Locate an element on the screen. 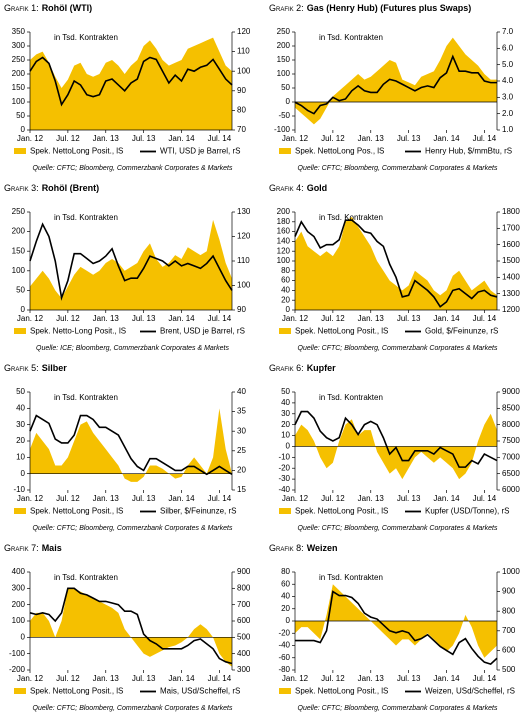 Image resolution: width=530 pixels, height=719 pixels. y2-tick-label: 3.0 is located at coordinates (508, 96).